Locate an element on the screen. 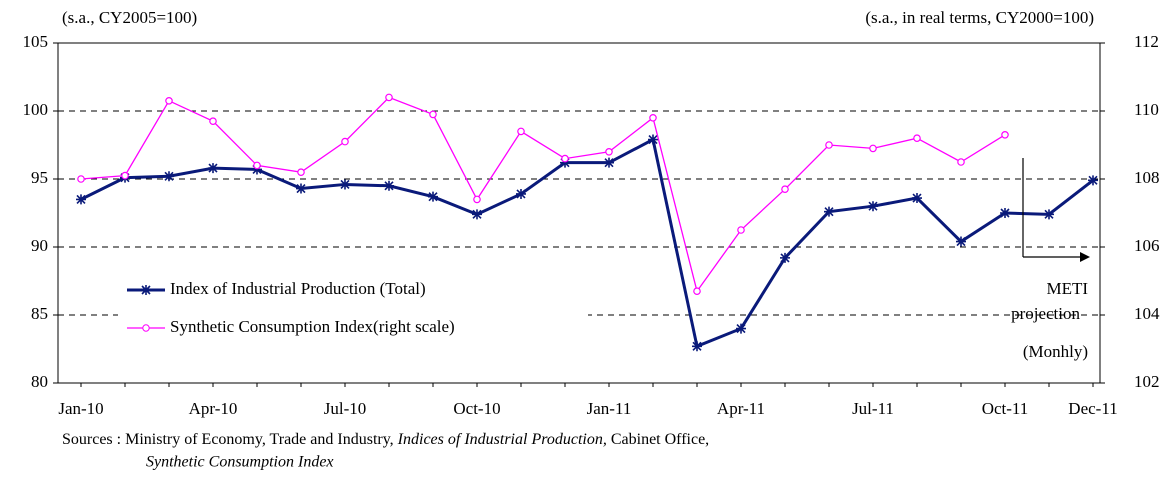 This screenshot has width=1175, height=482. annotation: projection is located at coordinates (1045, 313).